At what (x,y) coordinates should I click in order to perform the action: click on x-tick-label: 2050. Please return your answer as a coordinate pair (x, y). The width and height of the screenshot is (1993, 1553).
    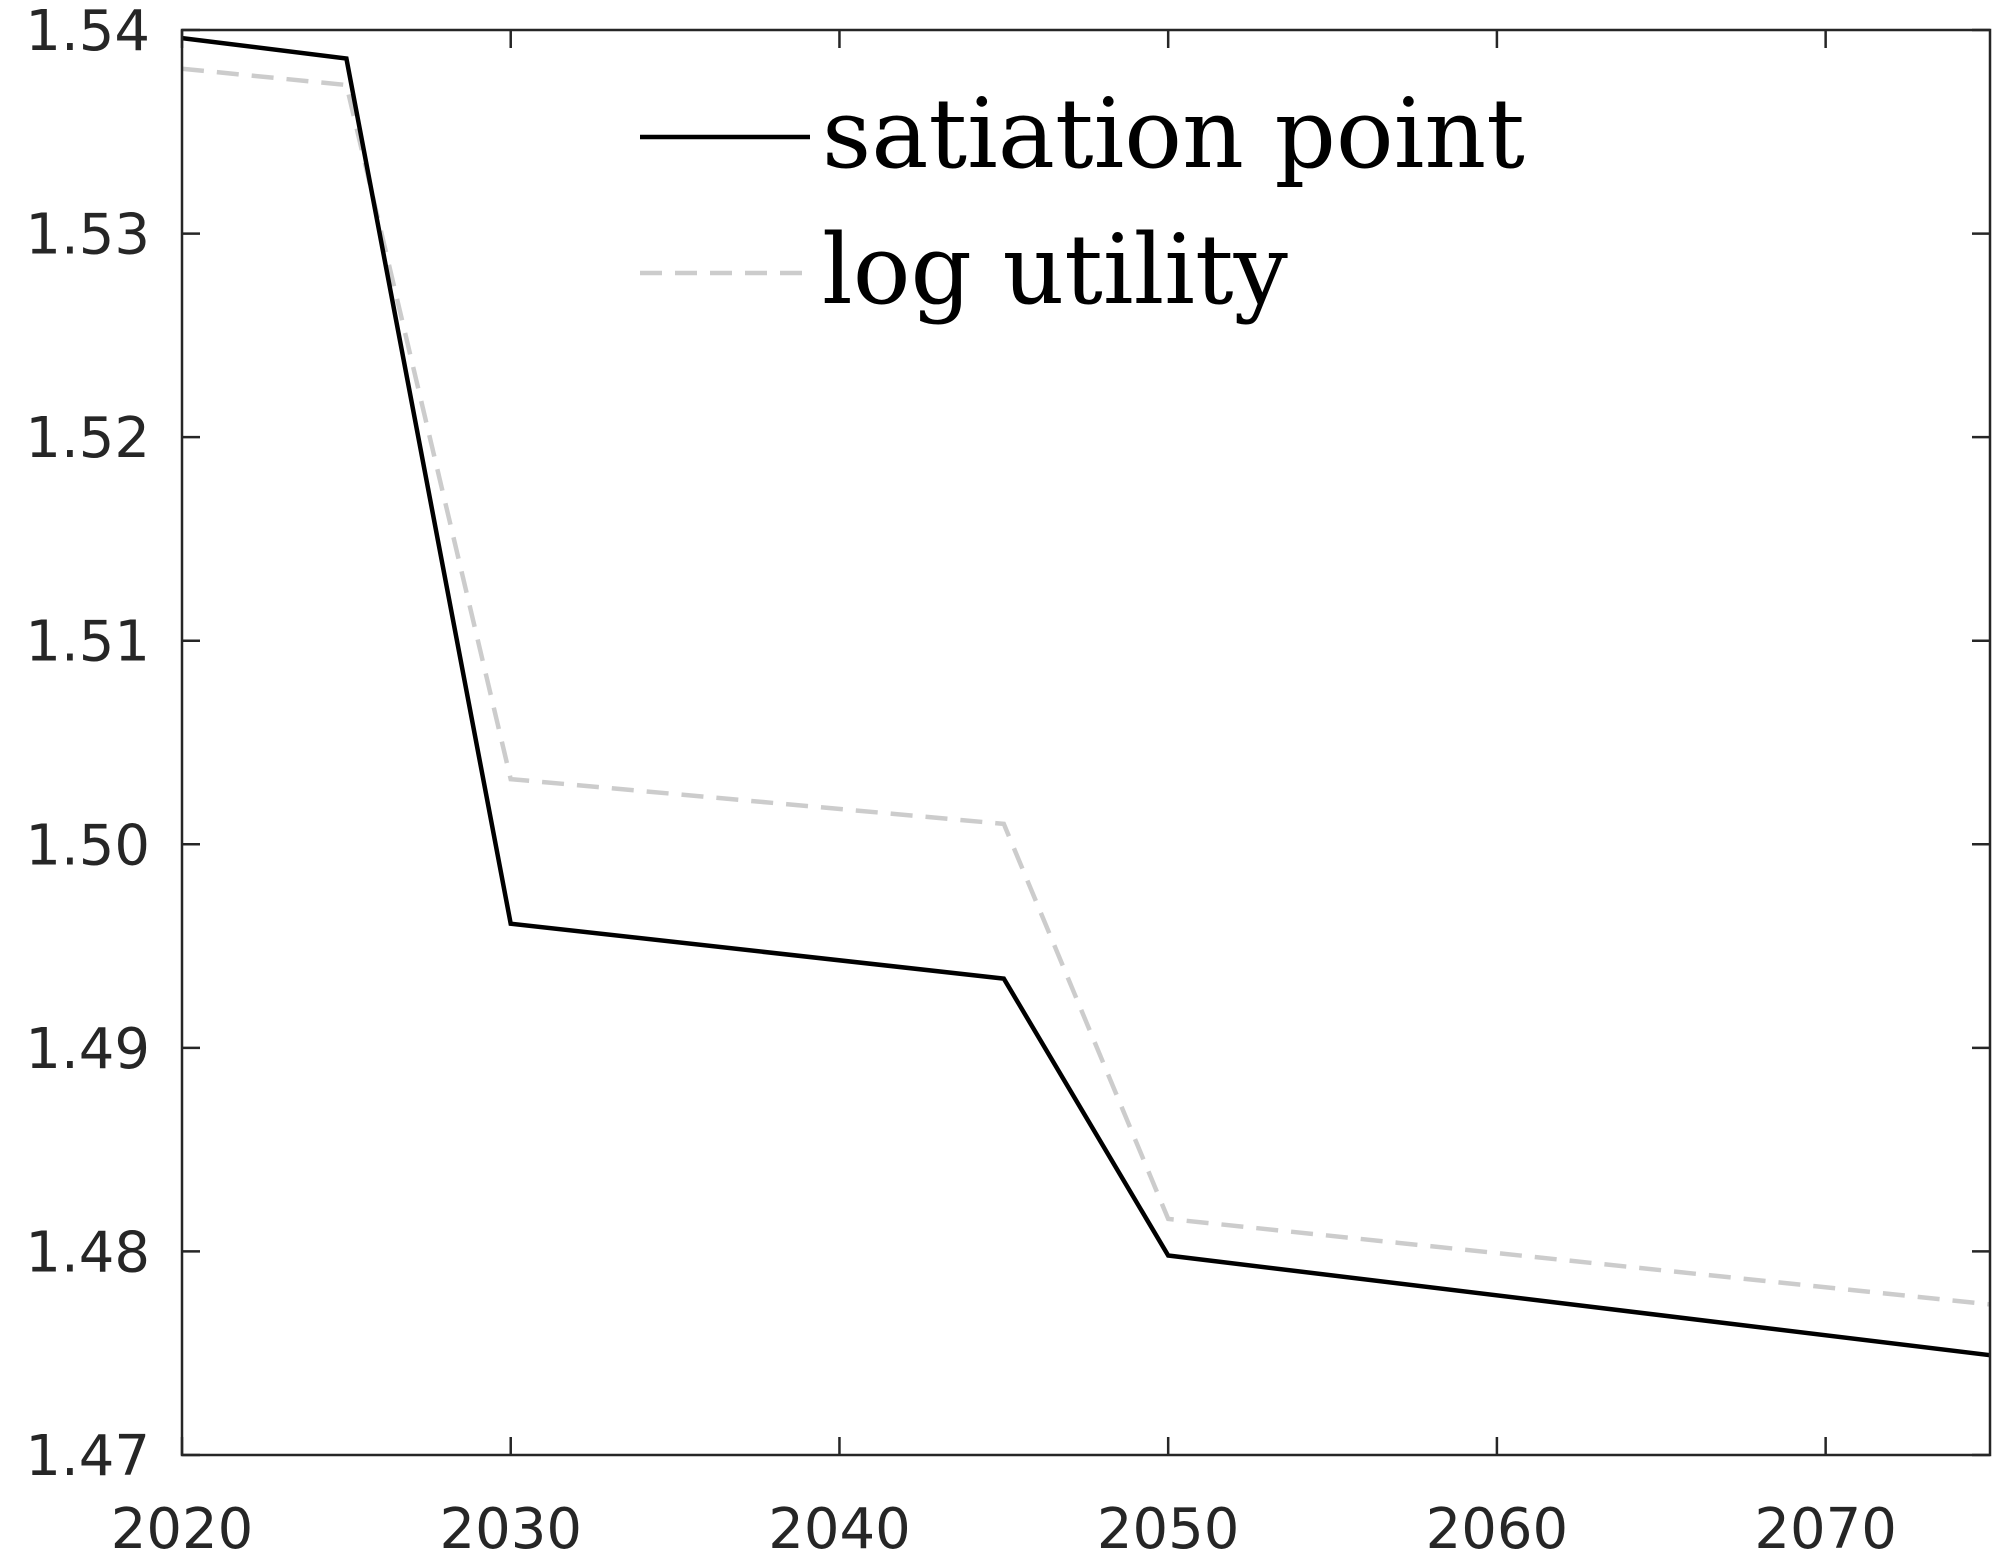
    Looking at the image, I should click on (1168, 1525).